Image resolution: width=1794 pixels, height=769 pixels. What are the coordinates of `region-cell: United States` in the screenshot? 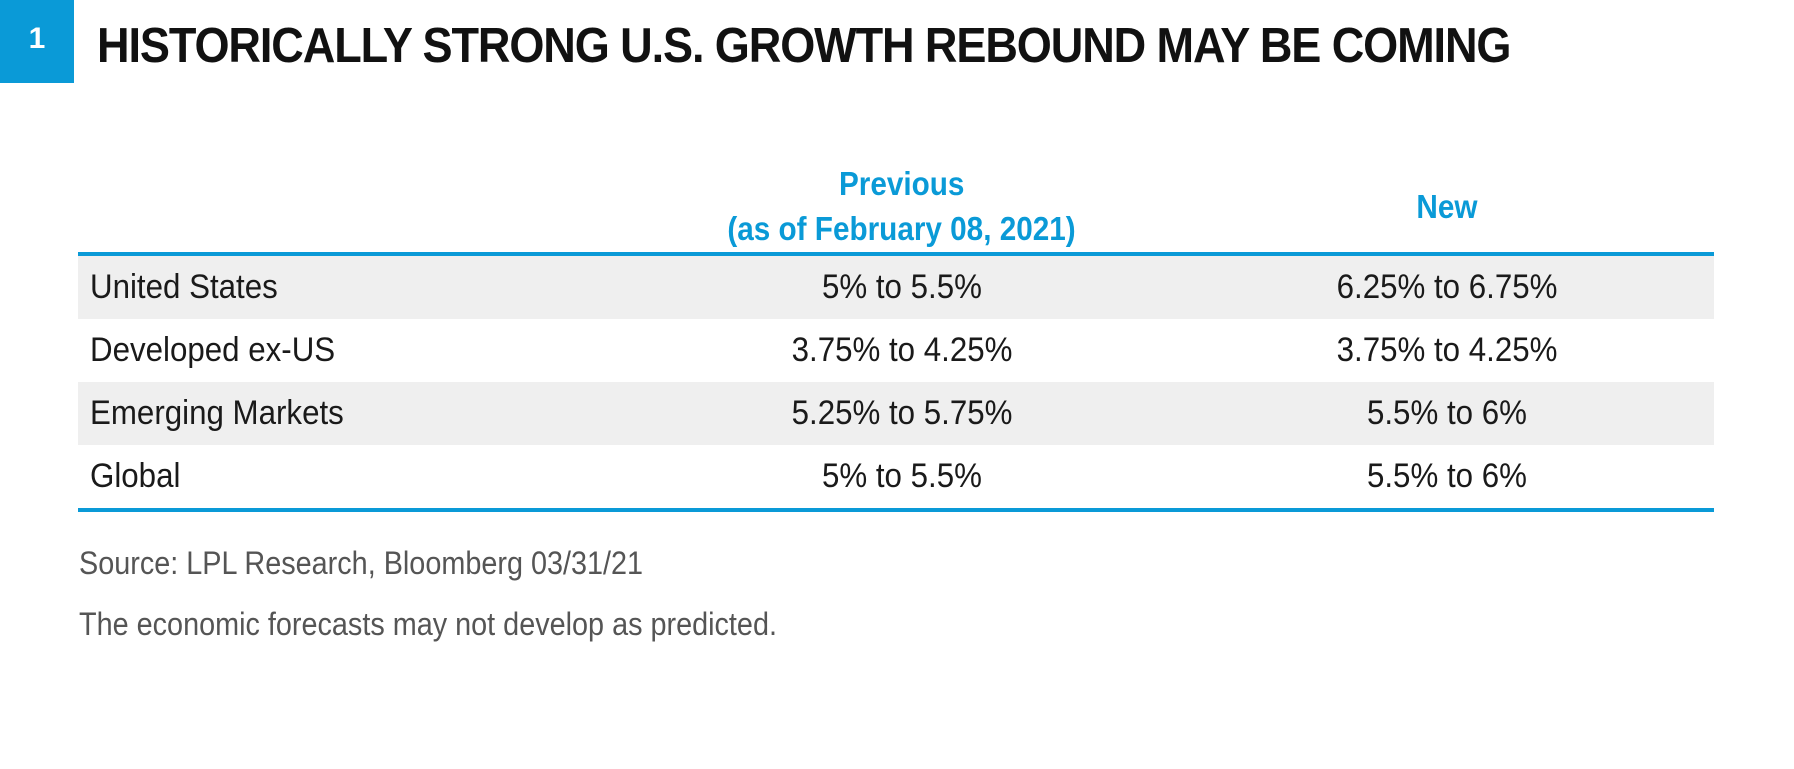 It's located at (192, 287).